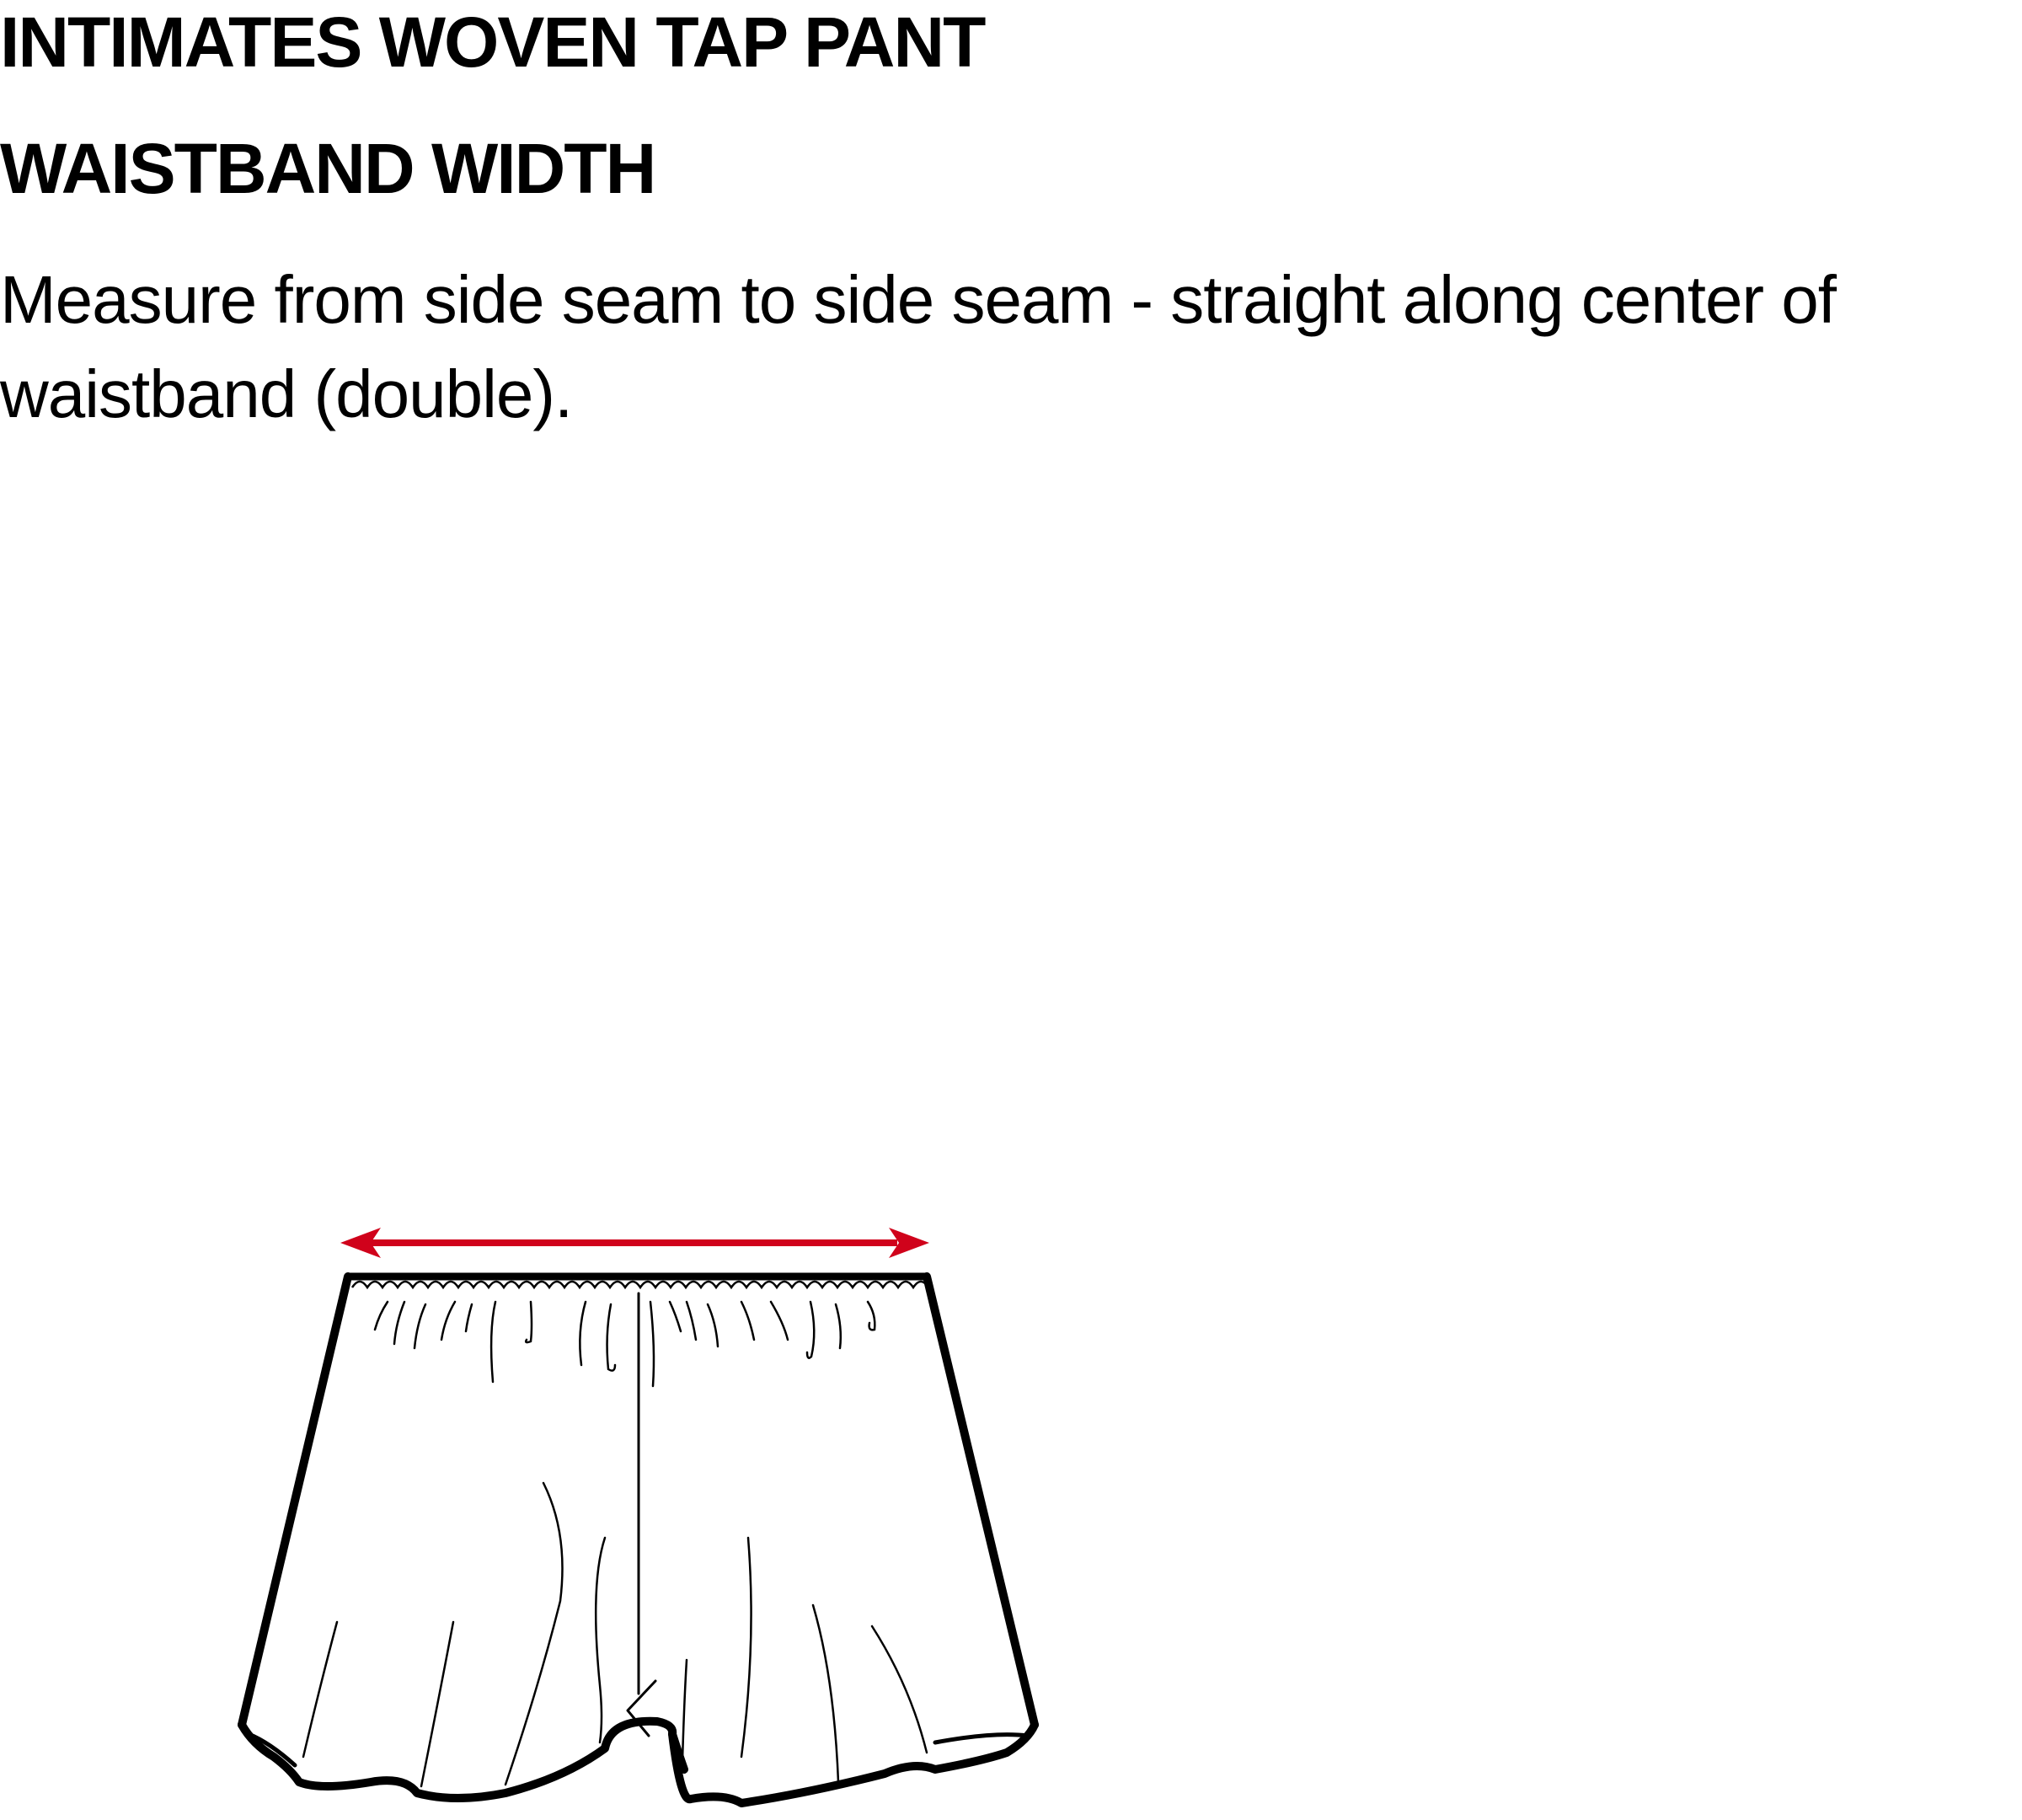  I want to click on tap-pant-outline, so click(638, 1539).